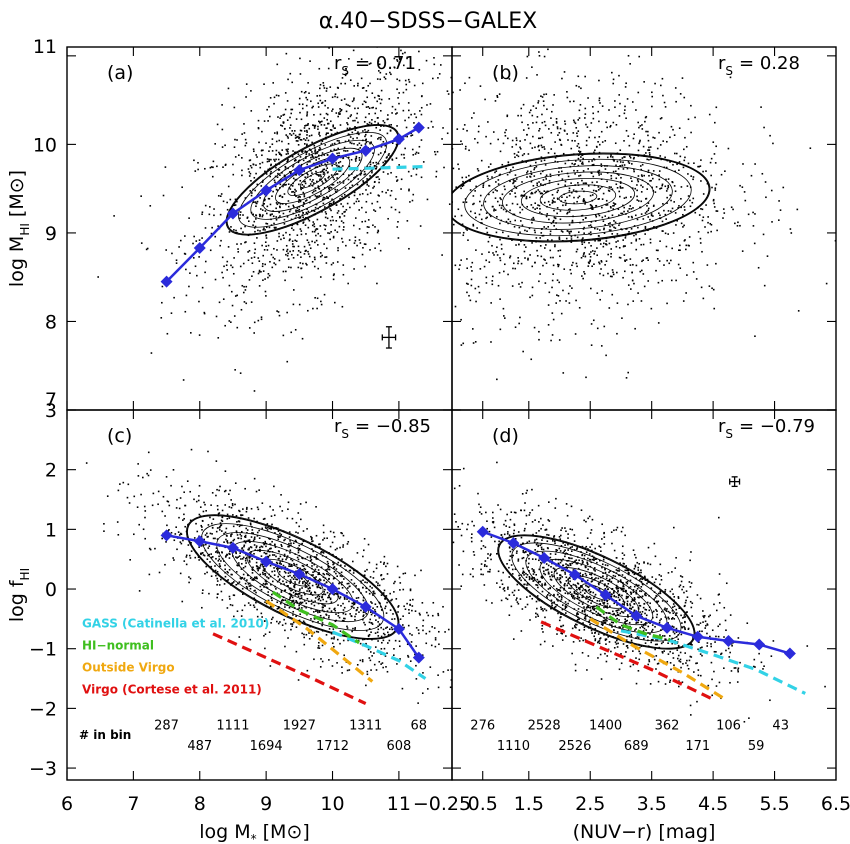 The image size is (850, 844). What do you see at coordinates (345, 434) in the screenshot?
I see `rs-subscript: S` at bounding box center [345, 434].